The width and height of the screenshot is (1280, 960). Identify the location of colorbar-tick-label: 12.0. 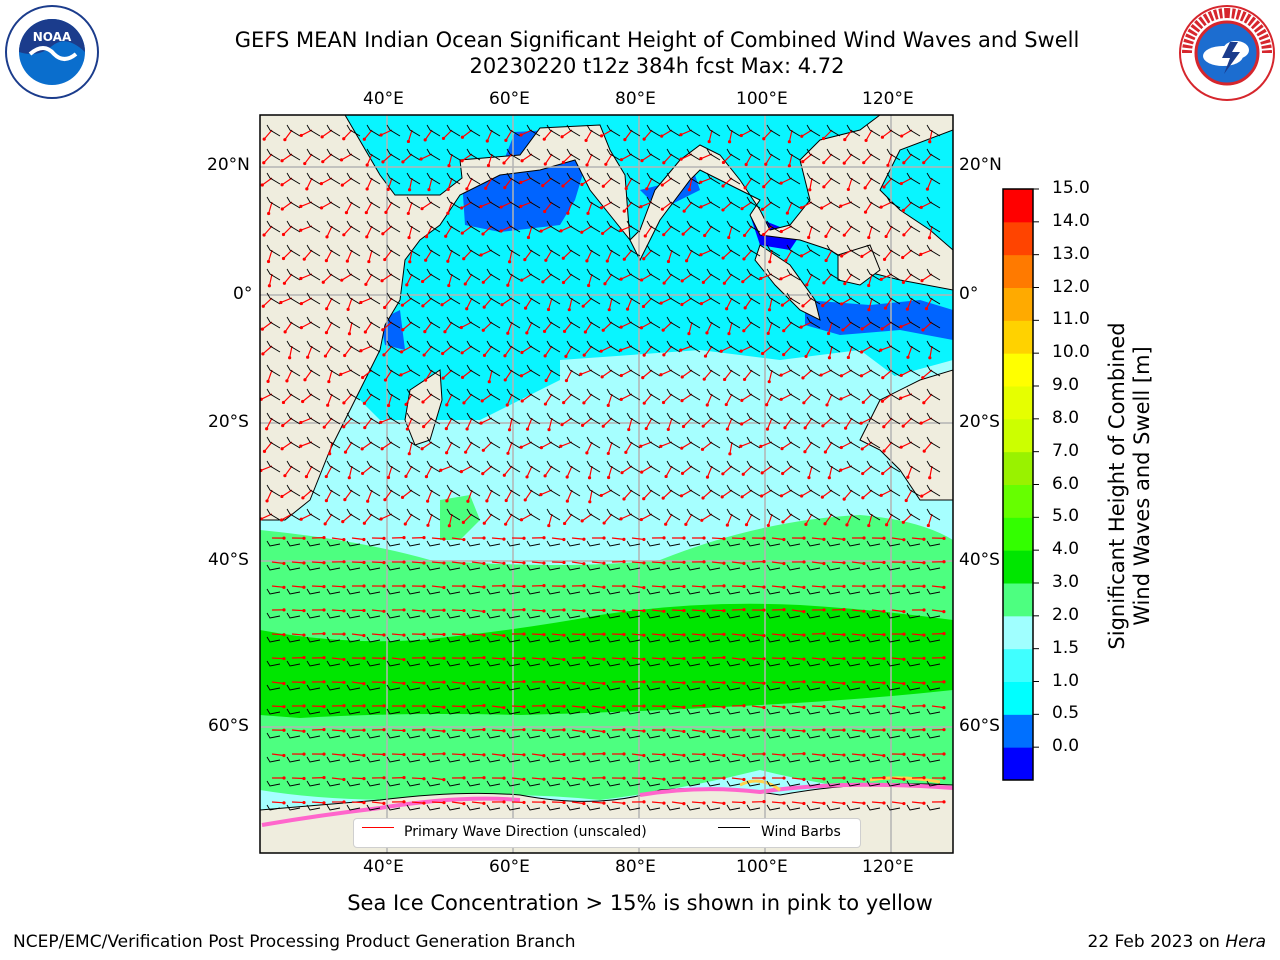
(1071, 286).